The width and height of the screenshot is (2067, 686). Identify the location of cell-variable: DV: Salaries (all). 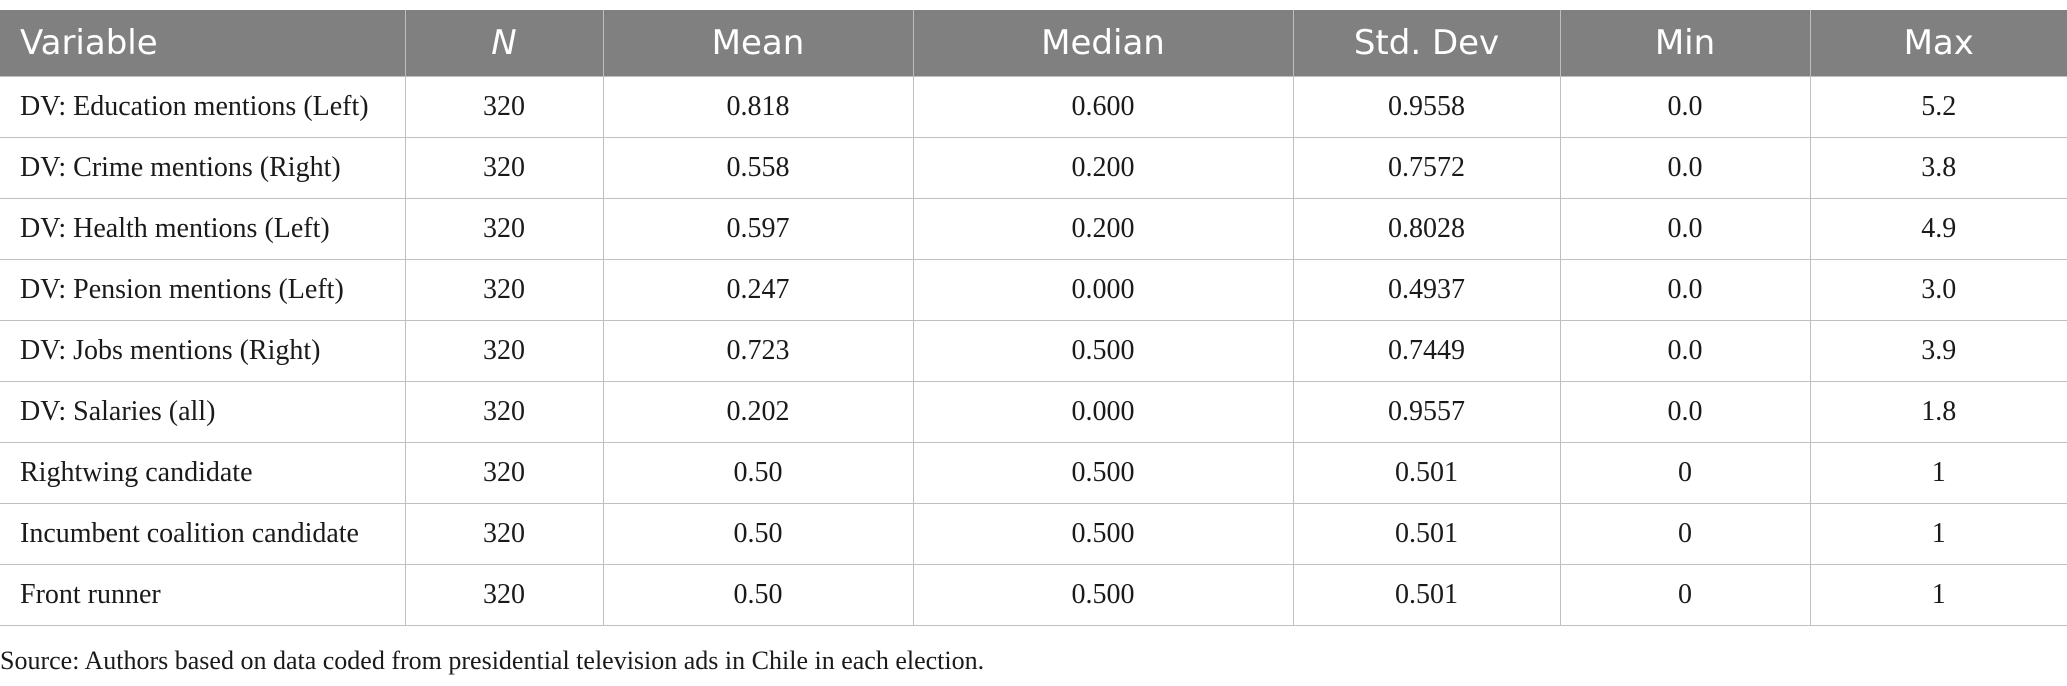
(203, 412).